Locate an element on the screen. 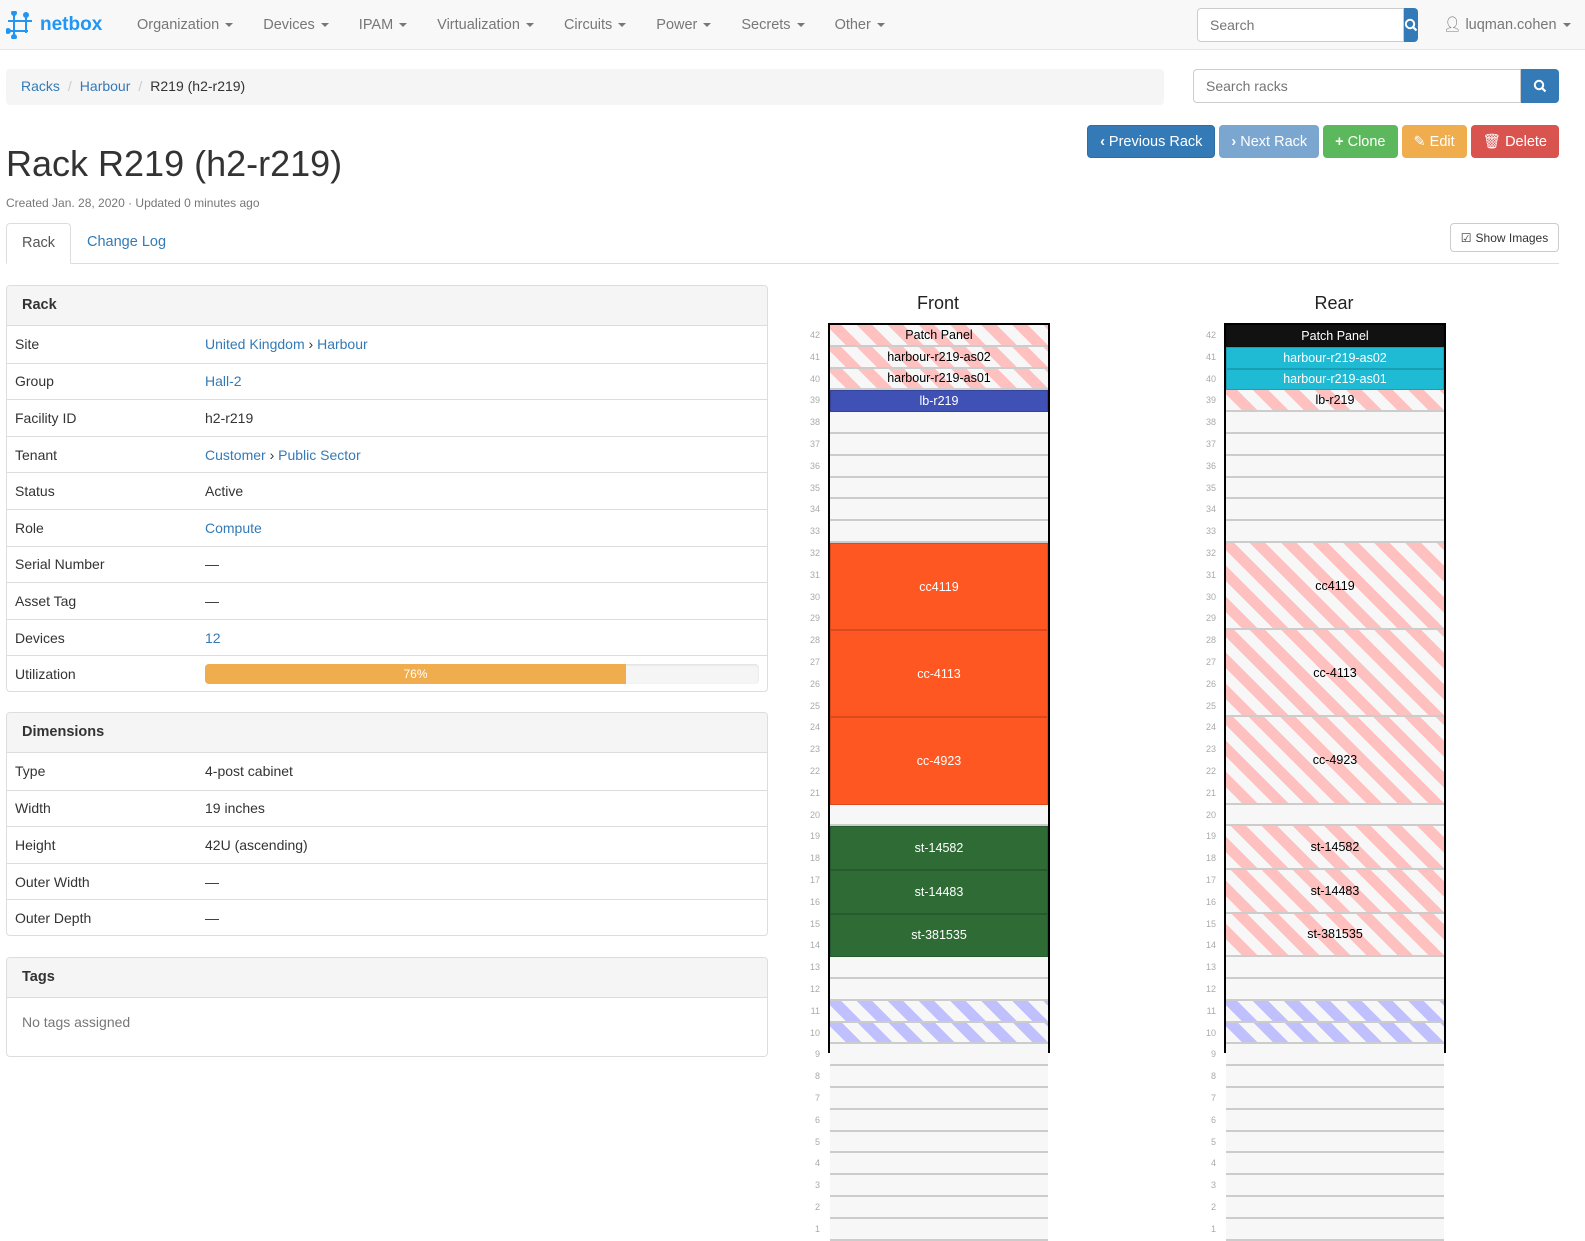  menu-devices: Devices is located at coordinates (296, 25).